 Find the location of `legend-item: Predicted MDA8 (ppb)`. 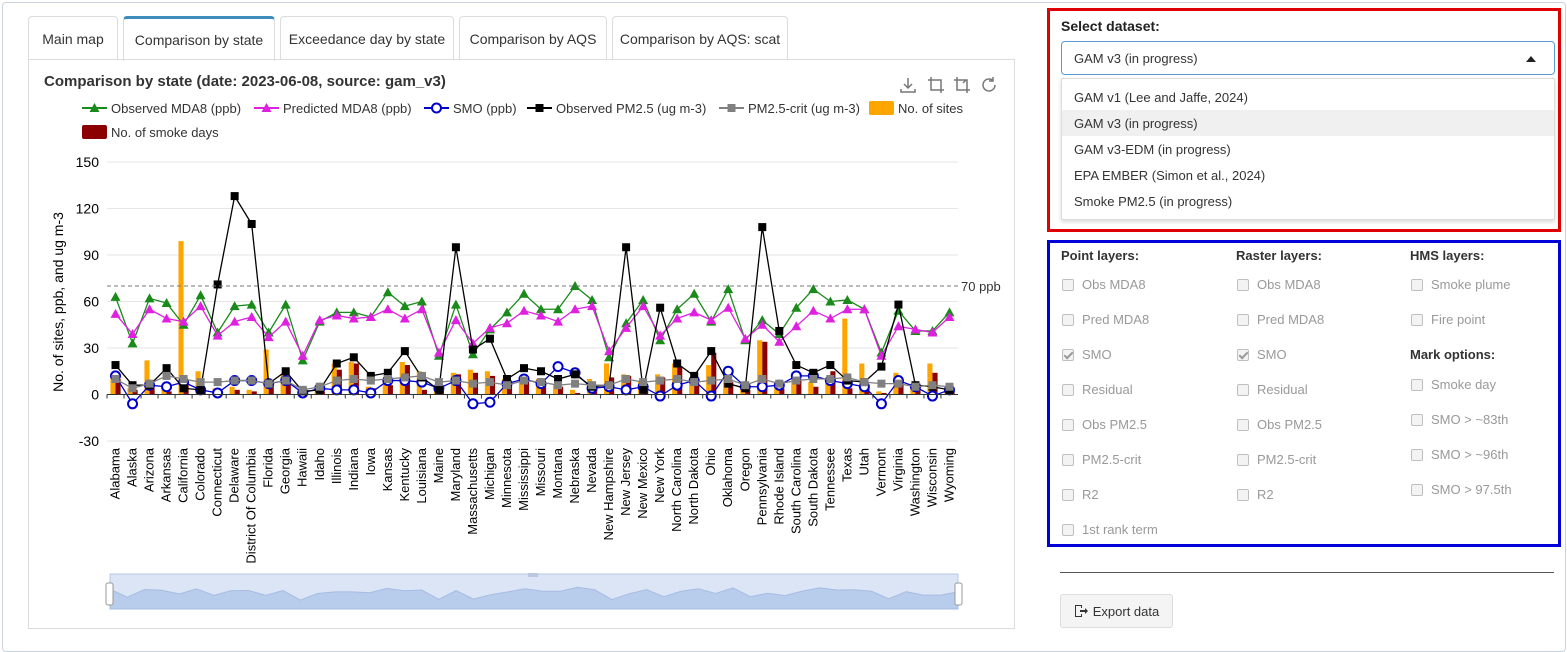

legend-item: Predicted MDA8 (ppb) is located at coordinates (333, 108).